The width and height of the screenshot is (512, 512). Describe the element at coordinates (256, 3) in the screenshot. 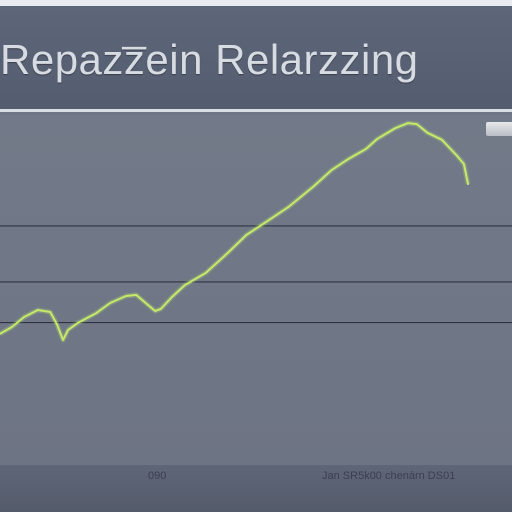

I see `top-strip` at that location.